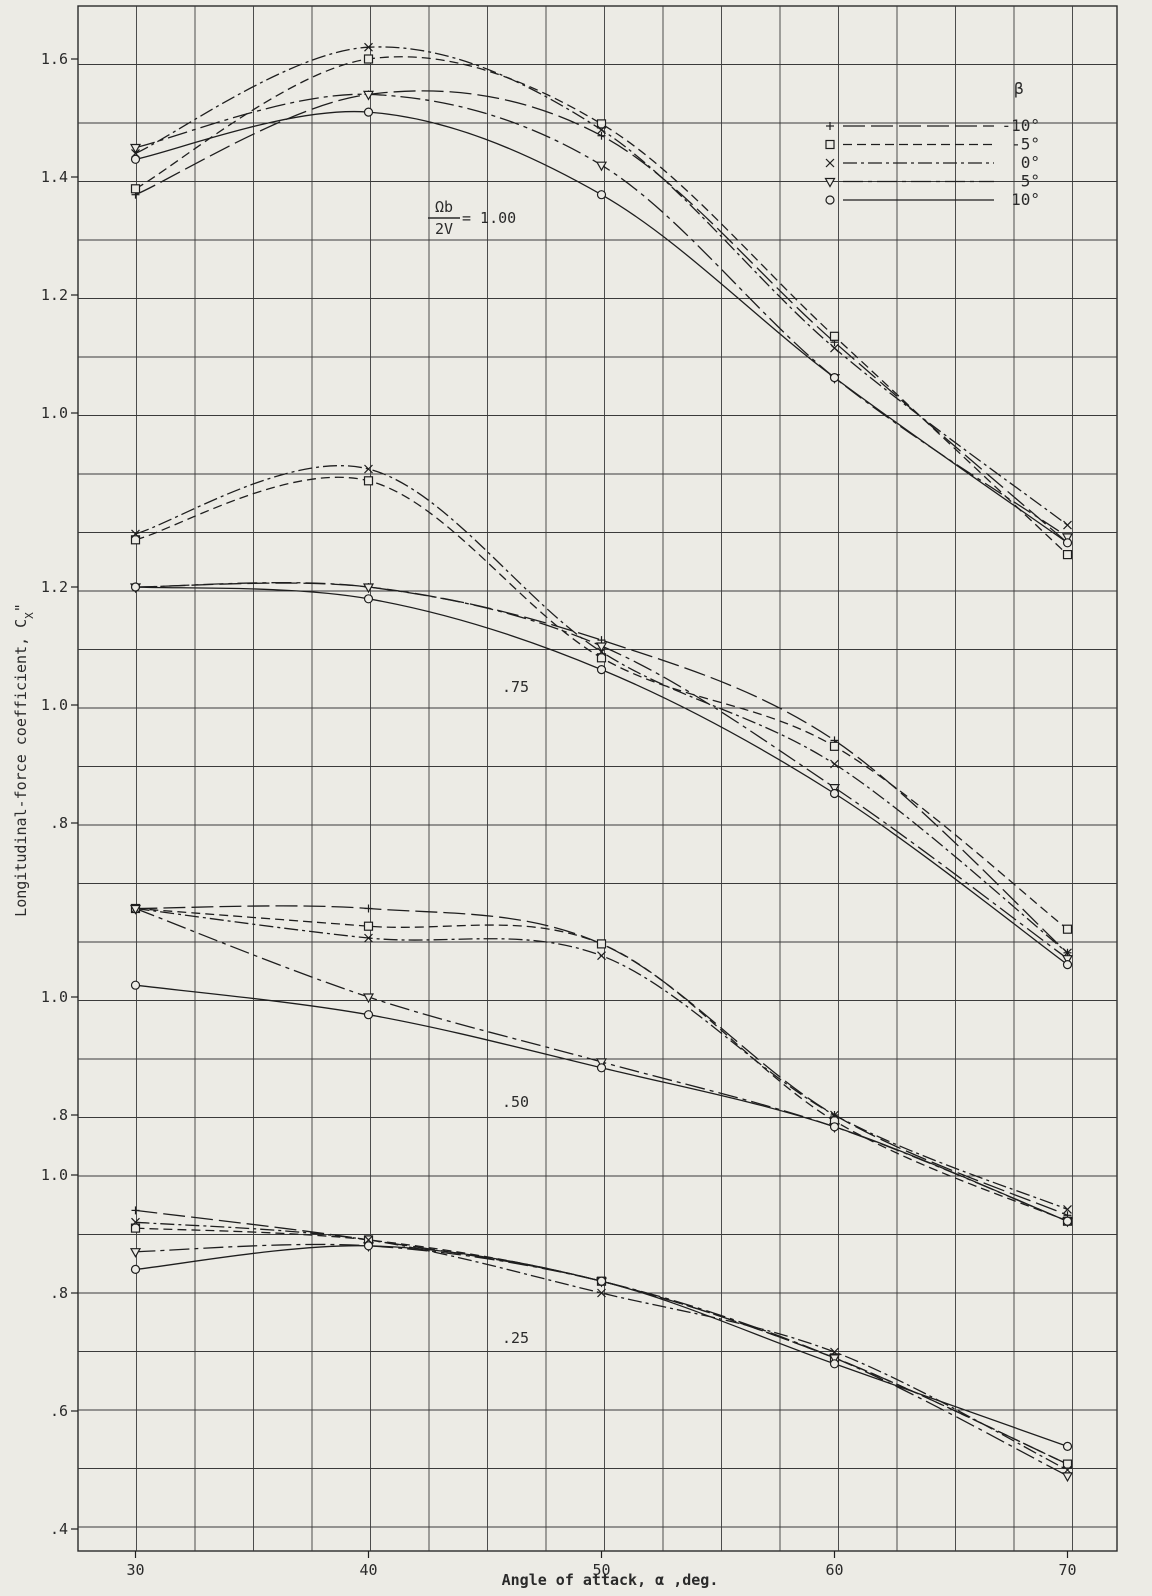  Describe the element at coordinates (54, 587) in the screenshot. I see `y-tick-label: 1.2` at that location.